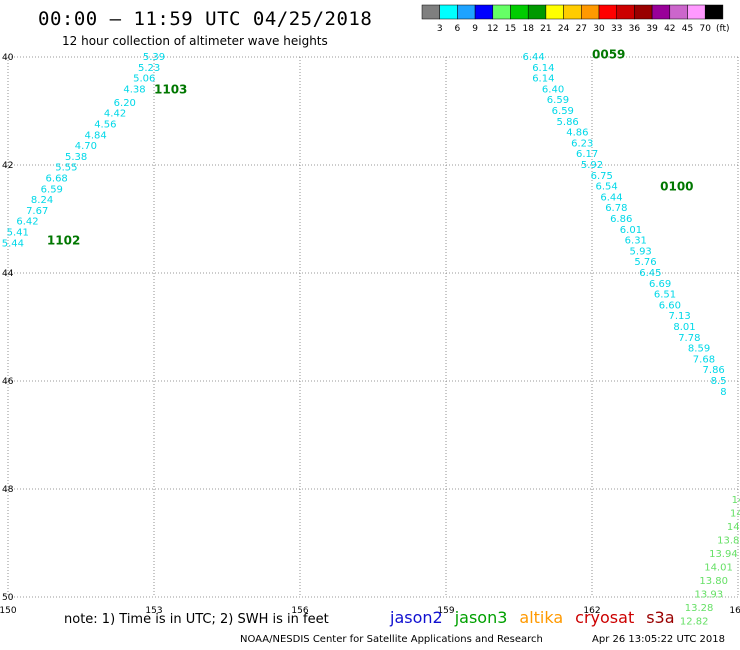 This screenshot has height=650, width=740. What do you see at coordinates (541, 617) in the screenshot?
I see `satellite-altika: altika` at bounding box center [541, 617].